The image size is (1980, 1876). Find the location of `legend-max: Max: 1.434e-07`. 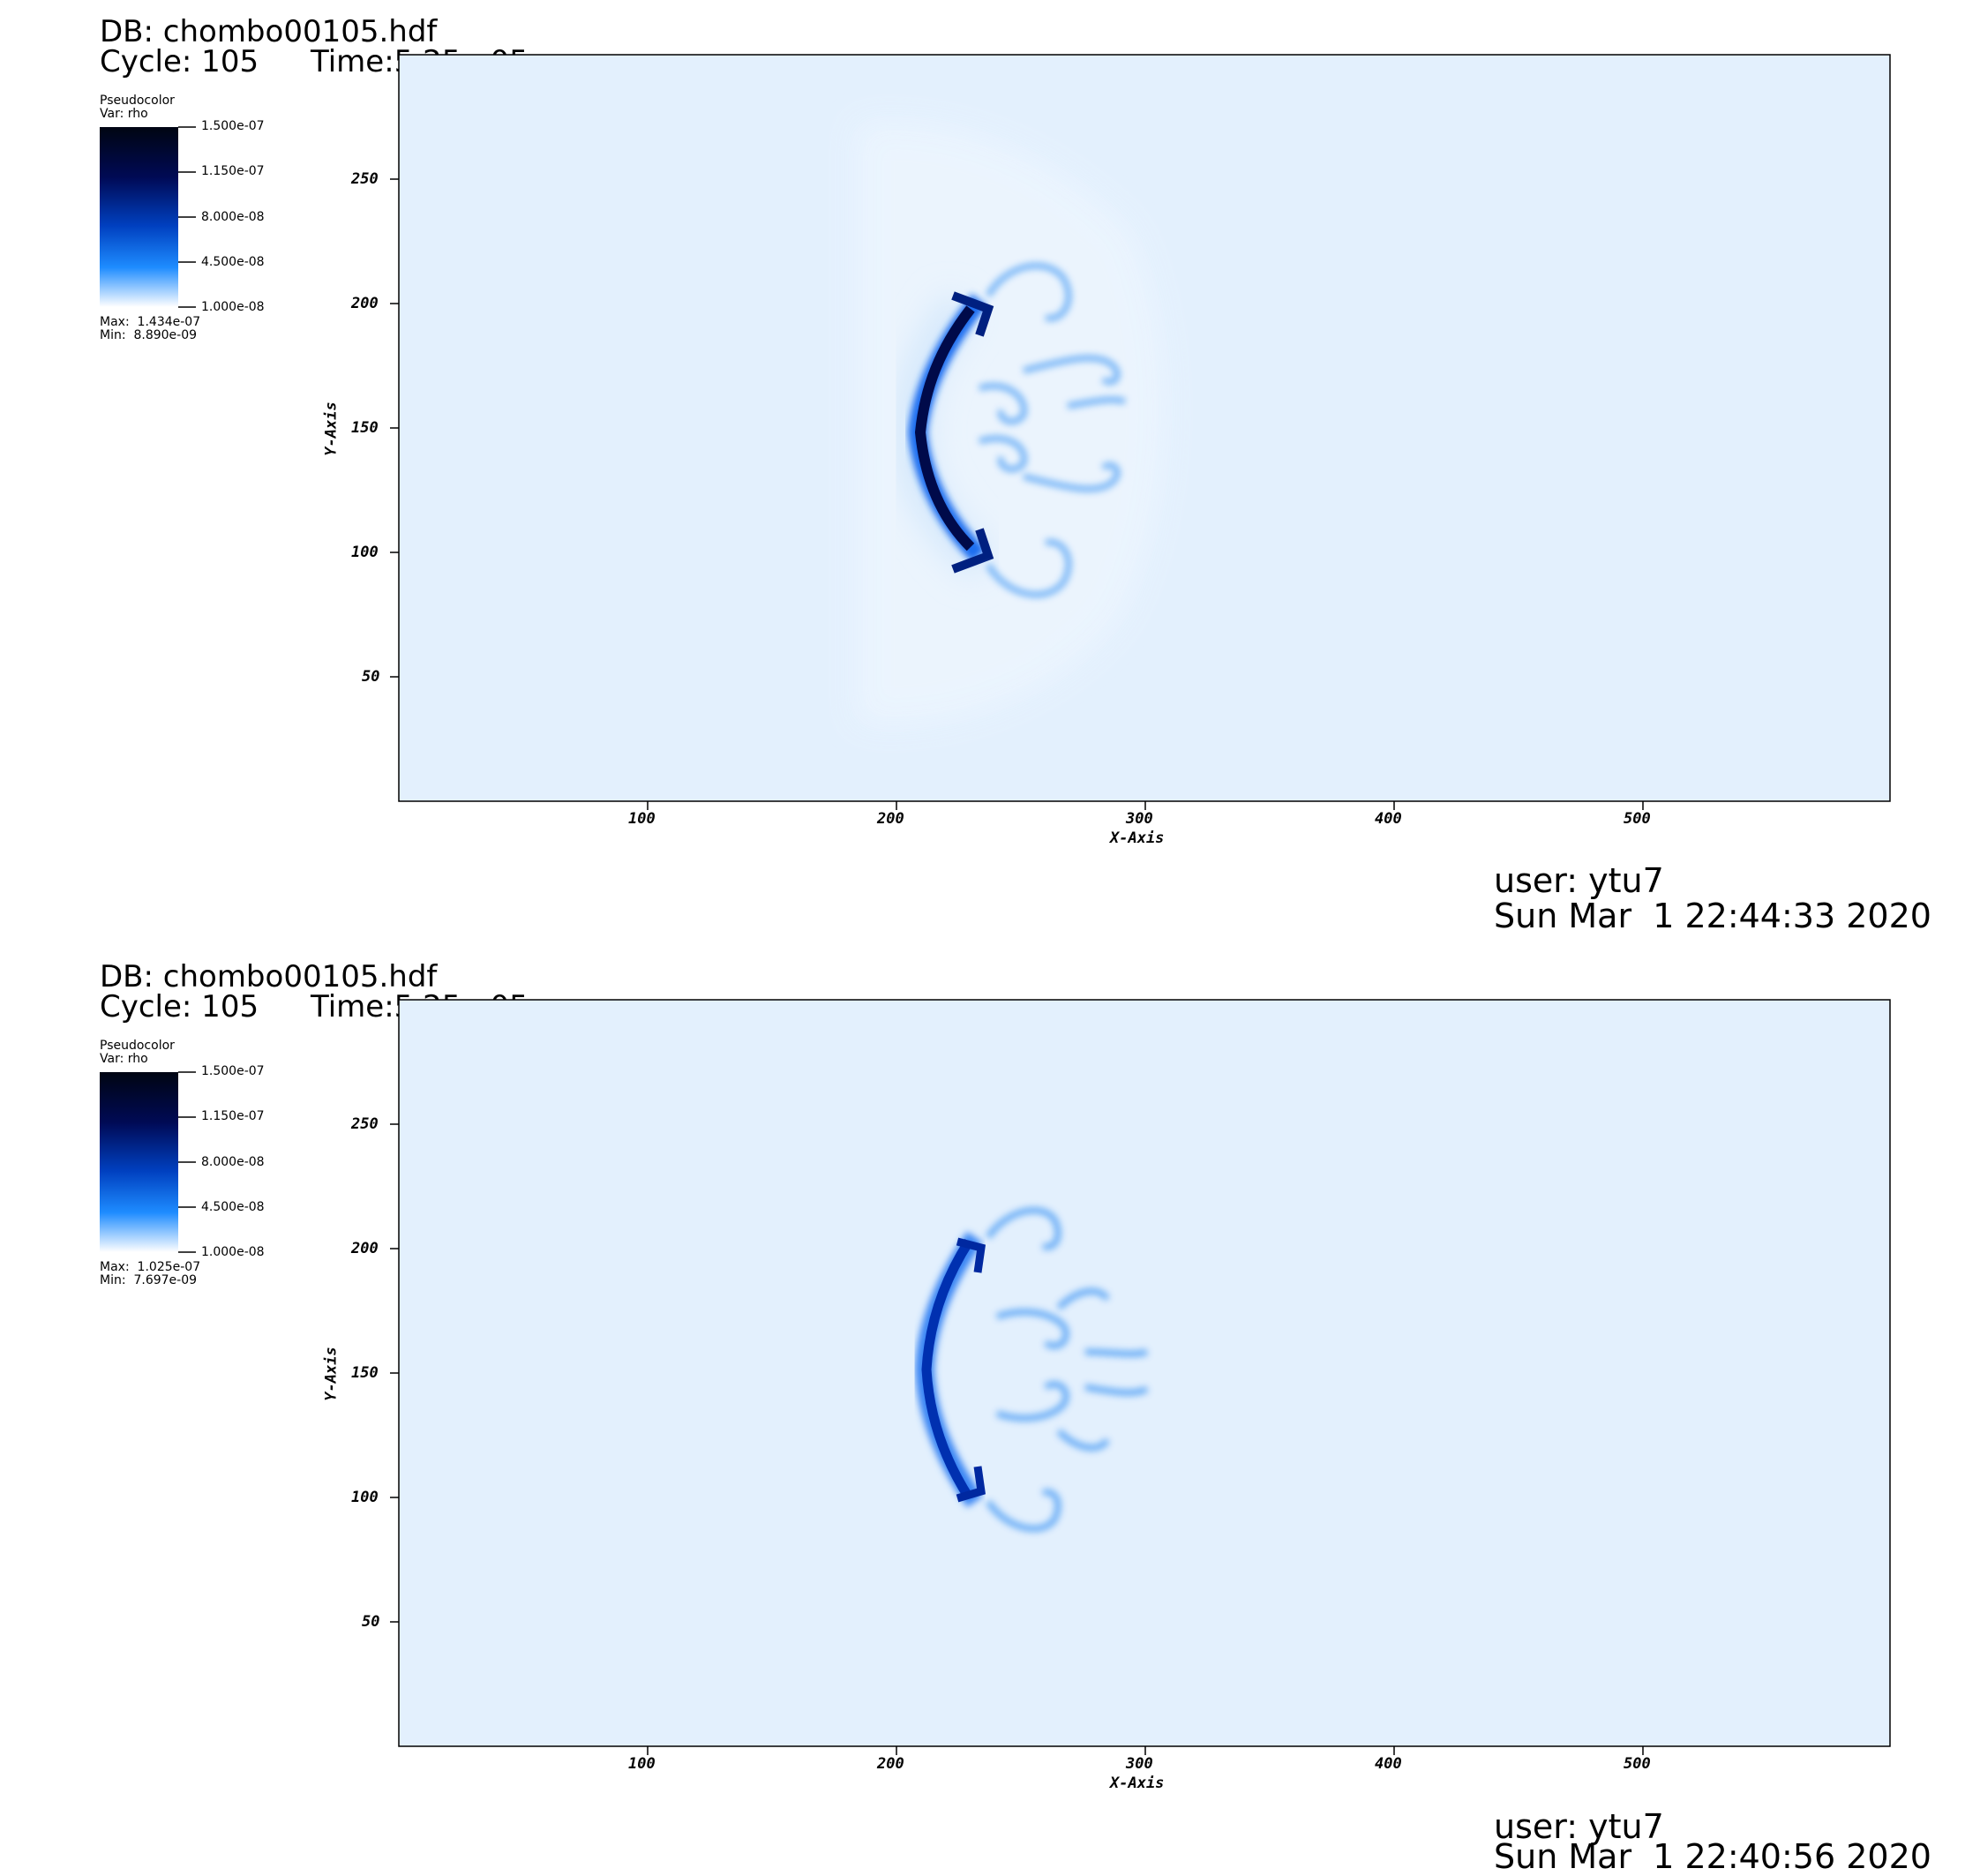

legend-max: Max: 1.434e-07 is located at coordinates (150, 322).